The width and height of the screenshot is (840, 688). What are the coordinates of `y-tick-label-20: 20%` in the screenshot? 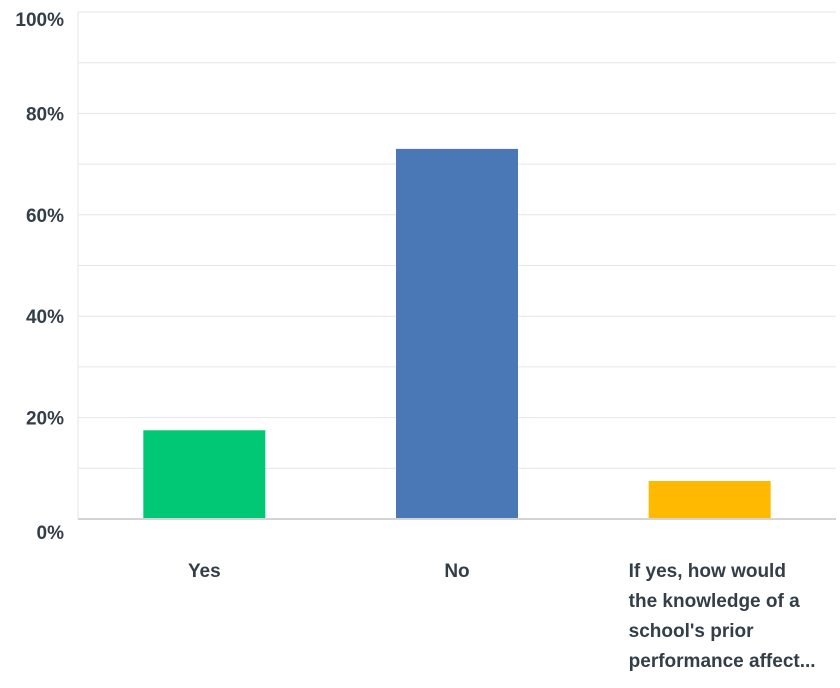 It's located at (45, 419).